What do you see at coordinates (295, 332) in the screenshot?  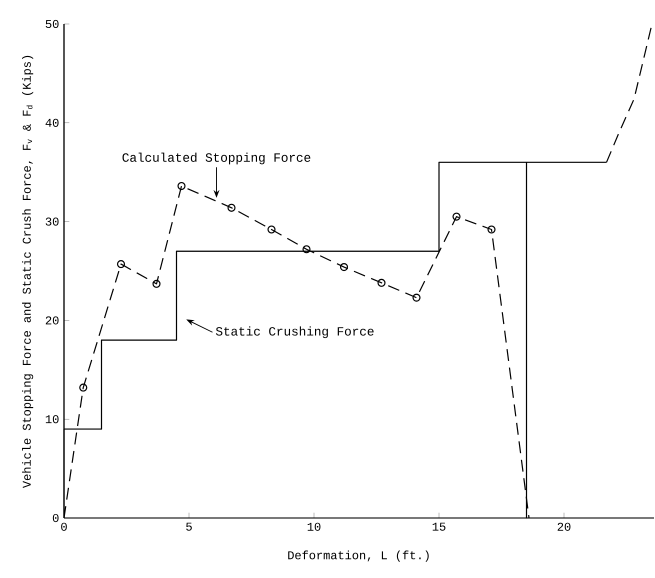 I see `annotation: Static Crushing Force` at bounding box center [295, 332].